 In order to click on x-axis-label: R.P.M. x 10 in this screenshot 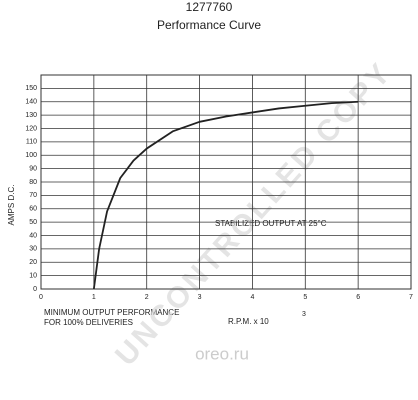, I will do `click(248, 321)`.